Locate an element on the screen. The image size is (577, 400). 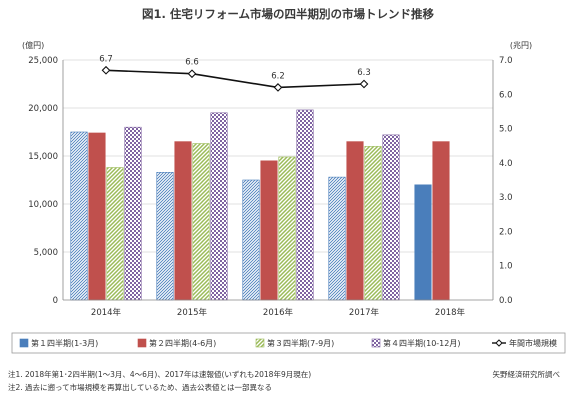
bar-2014年-q4 is located at coordinates (133, 213).